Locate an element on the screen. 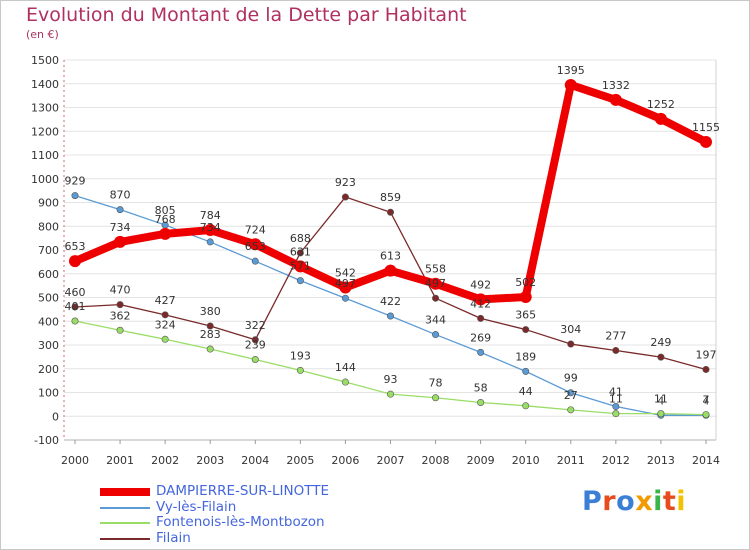  x-tick-label: 2012 is located at coordinates (616, 460).